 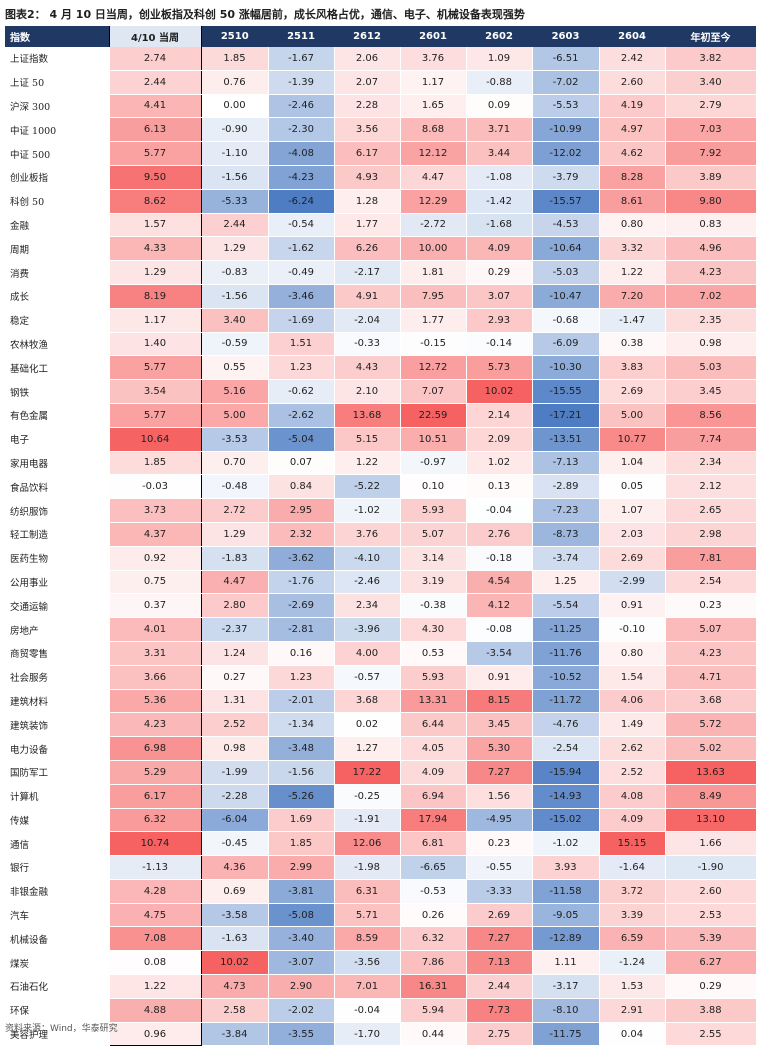 What do you see at coordinates (566, 510) in the screenshot?
I see `heatmap-cell: -7.23` at bounding box center [566, 510].